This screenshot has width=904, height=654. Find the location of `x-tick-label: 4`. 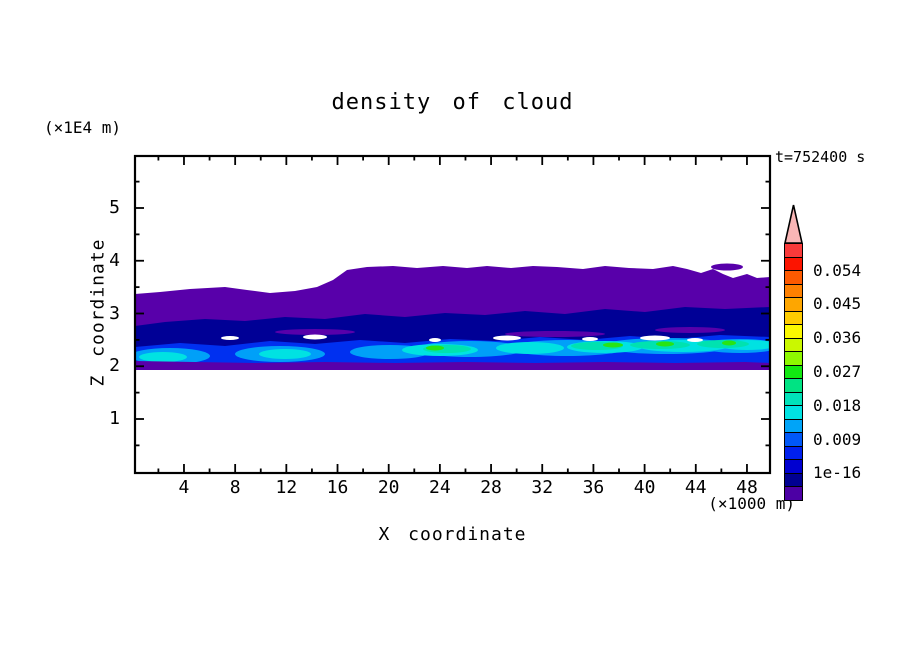

x-tick-label: 4 is located at coordinates (184, 487).